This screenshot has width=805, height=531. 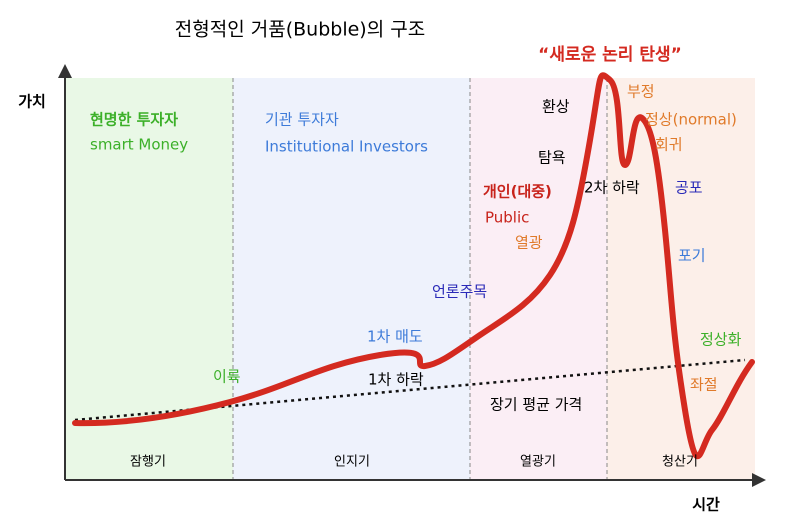 I want to click on annotation: 개인(대중), so click(x=517, y=192).